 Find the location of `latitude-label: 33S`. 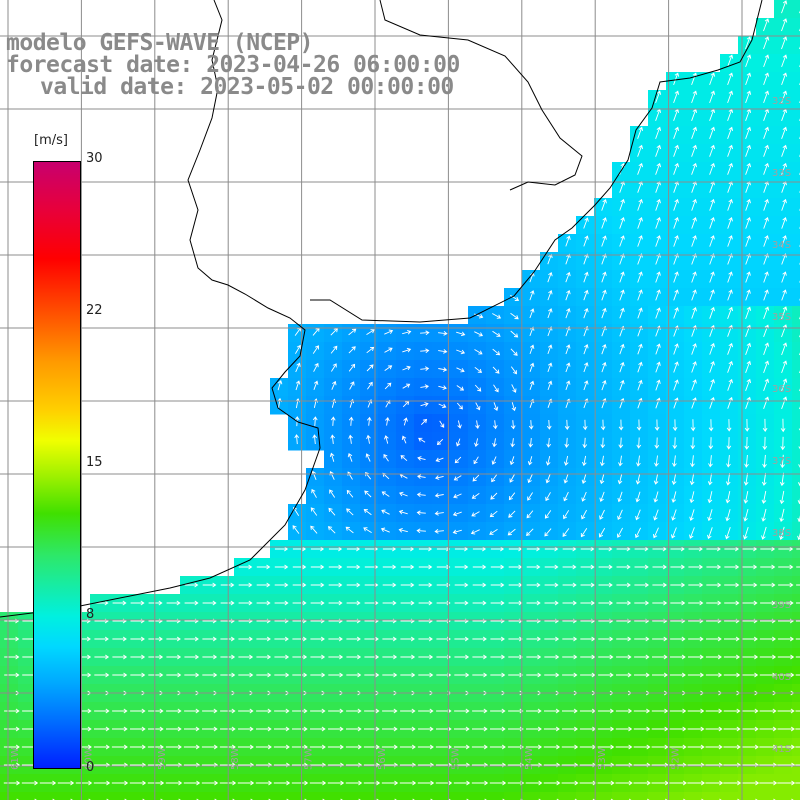

latitude-label: 33S is located at coordinates (781, 173).